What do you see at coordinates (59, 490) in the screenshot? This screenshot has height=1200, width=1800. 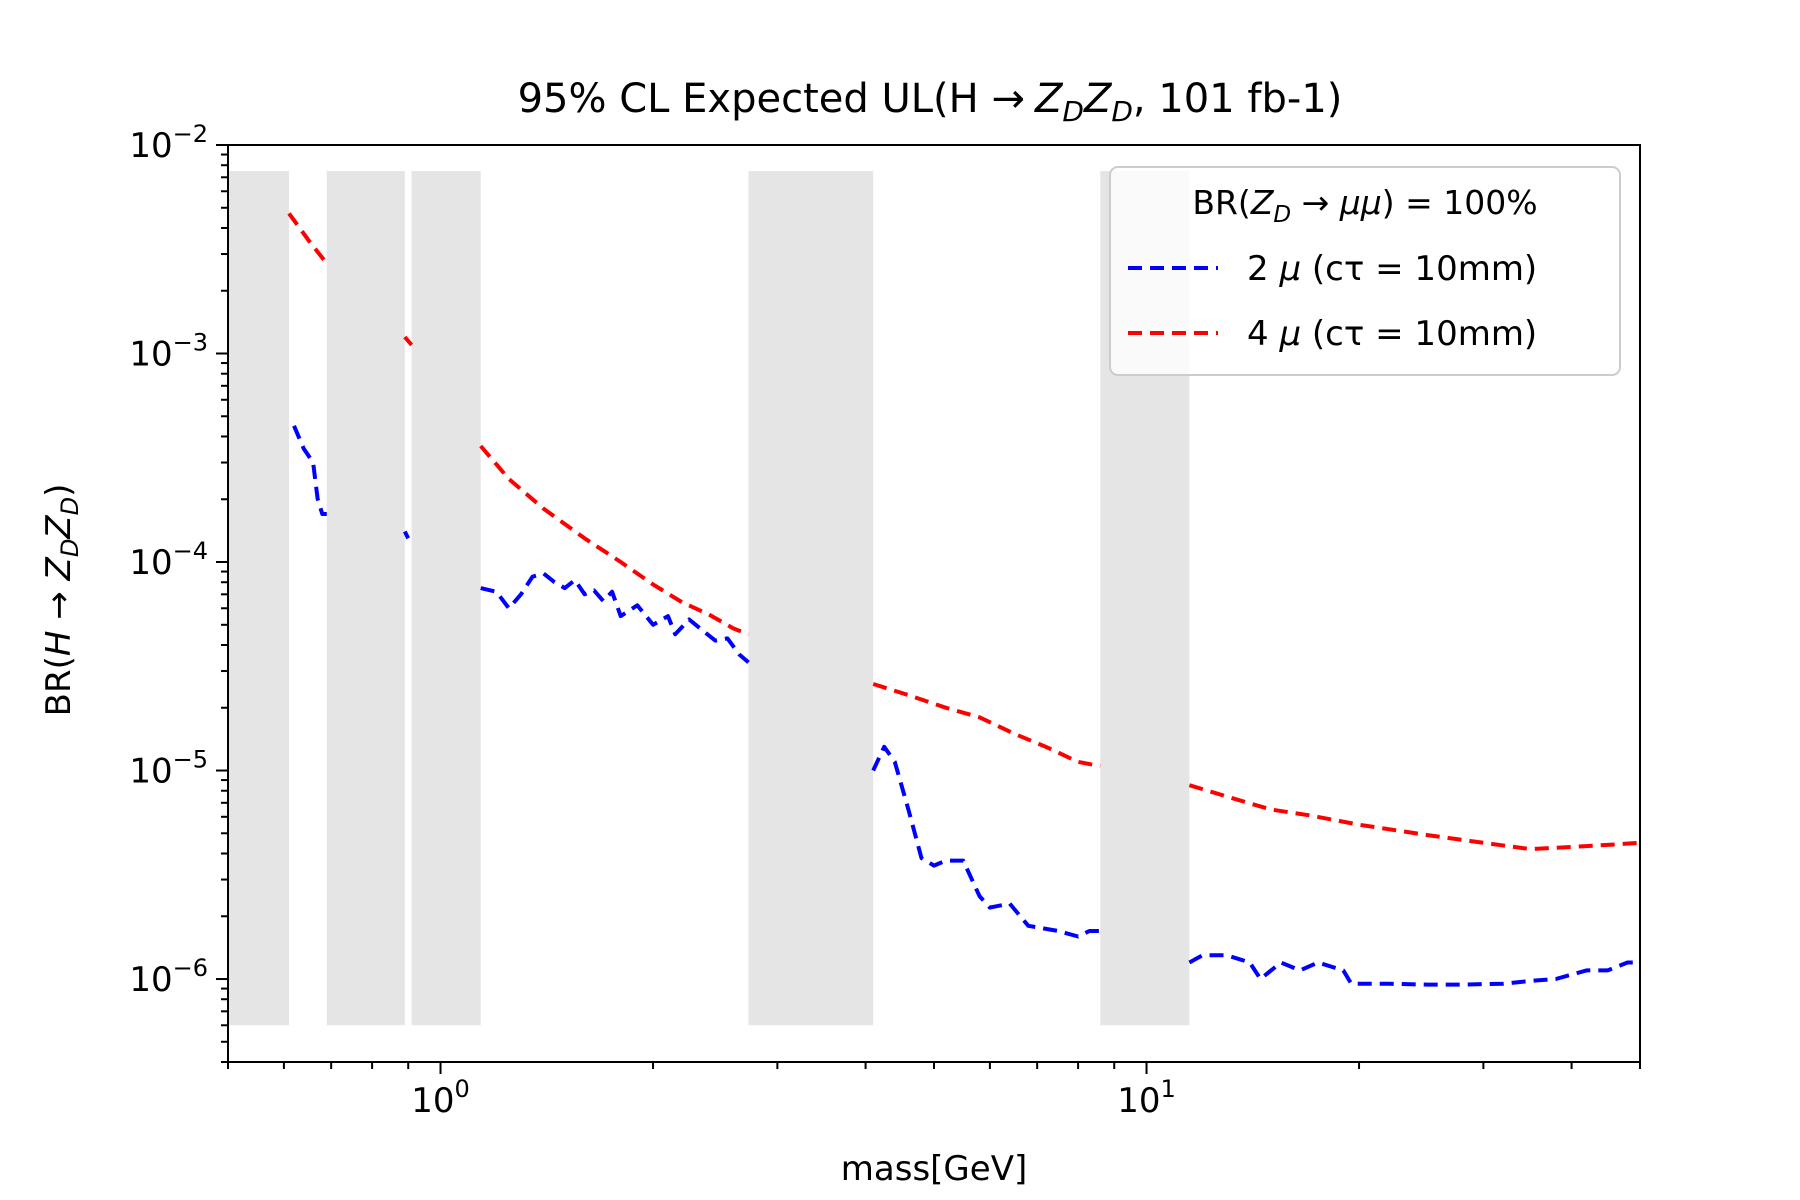 I see `y-label-close: )` at bounding box center [59, 490].